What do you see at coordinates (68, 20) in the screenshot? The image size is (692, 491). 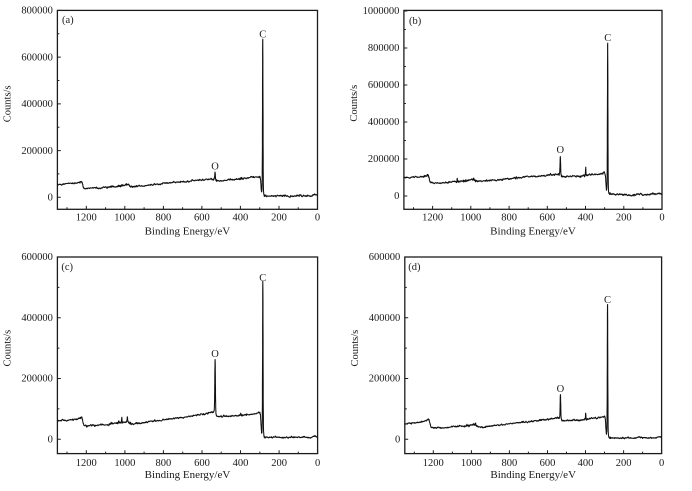 I see `svg-text: (a)` at bounding box center [68, 20].